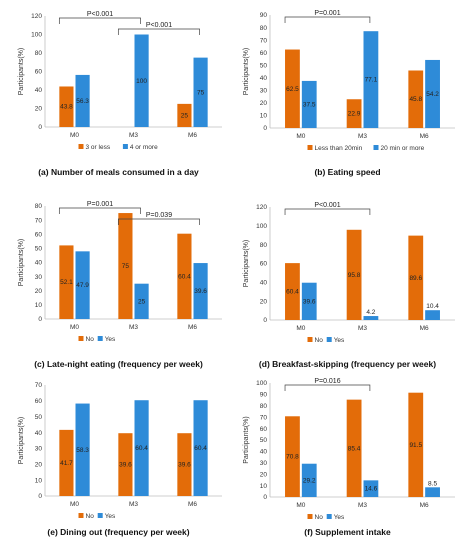 Image resolution: width=464 pixels, height=550 pixels. I want to click on data-label: 41.7, so click(66, 463).